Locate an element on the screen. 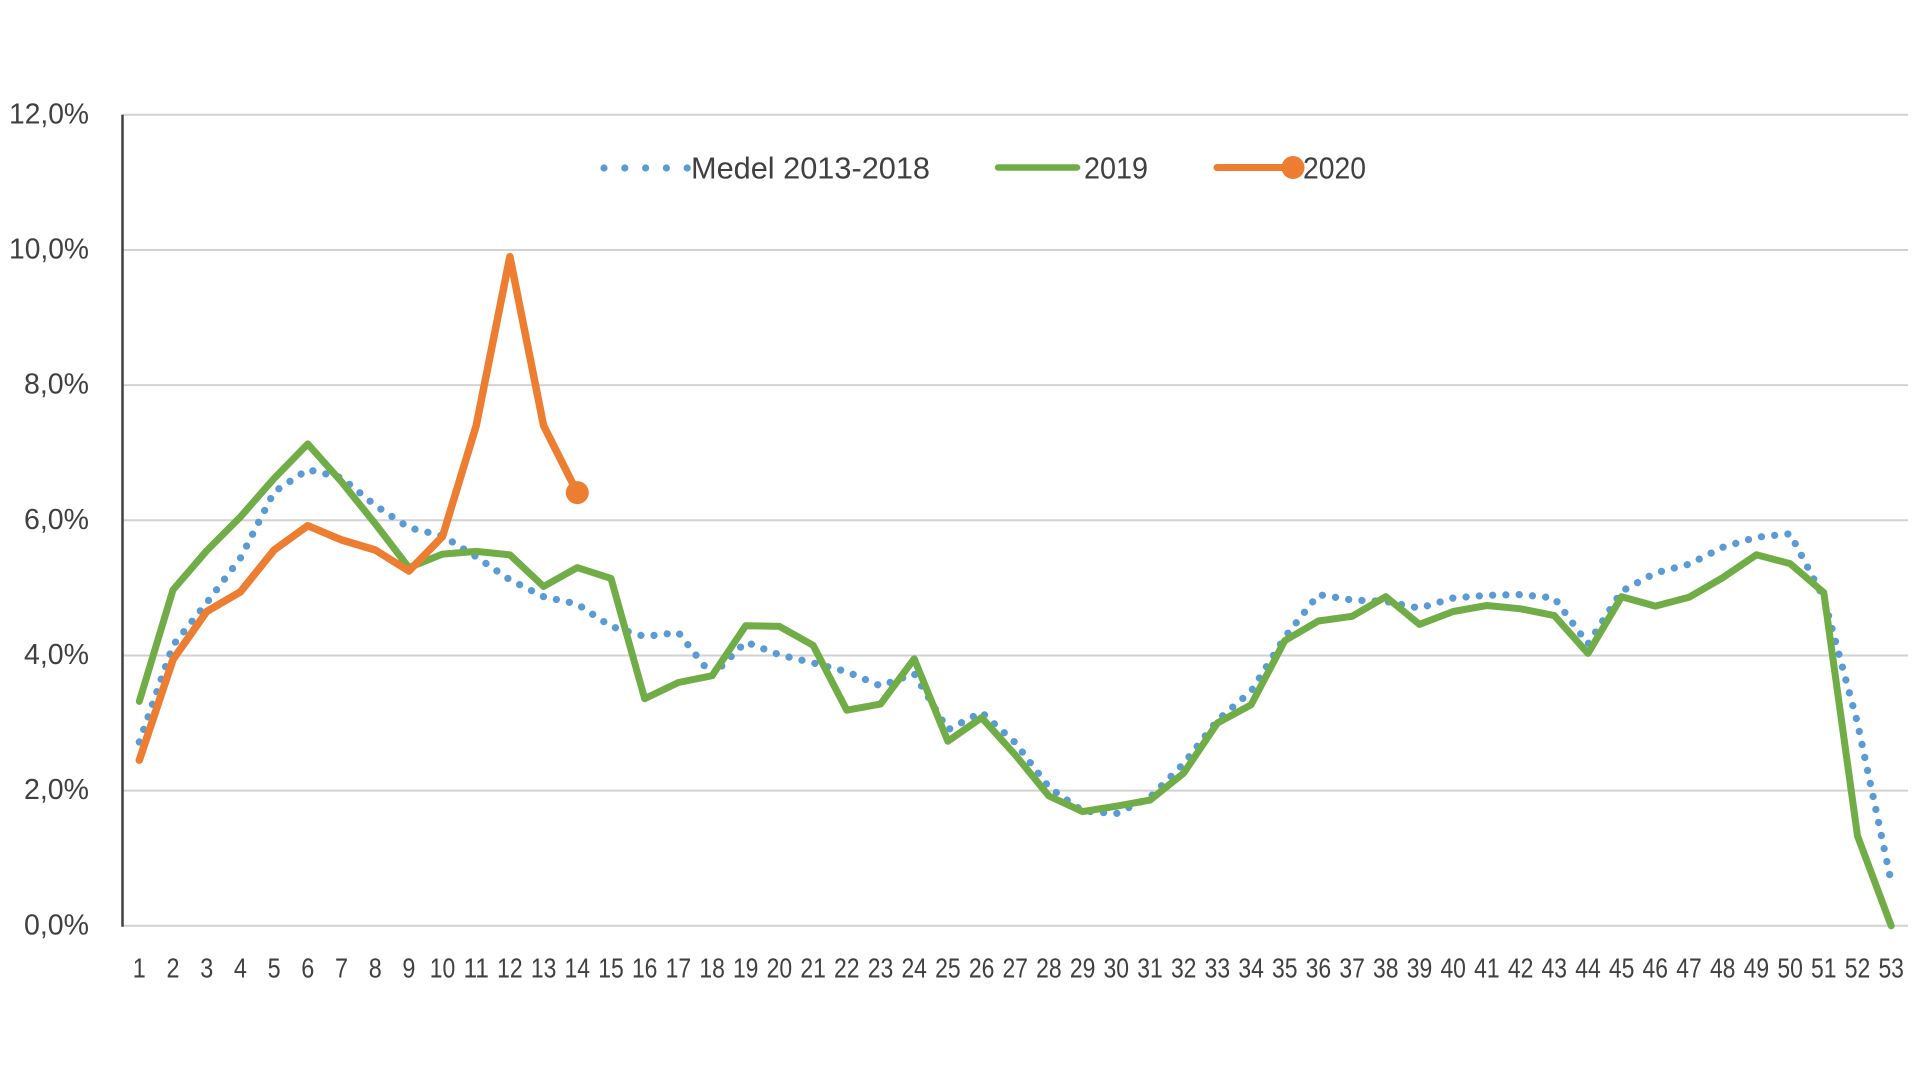 The width and height of the screenshot is (1920, 1080). svg-text: 39 is located at coordinates (1420, 968).